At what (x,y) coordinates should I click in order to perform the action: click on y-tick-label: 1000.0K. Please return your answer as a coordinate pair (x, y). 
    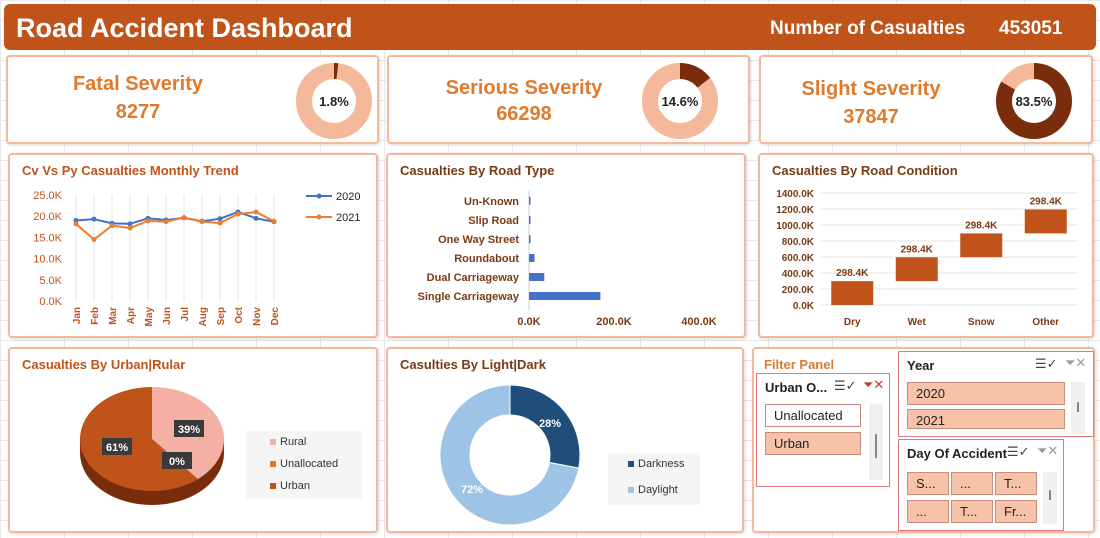
    Looking at the image, I should click on (795, 226).